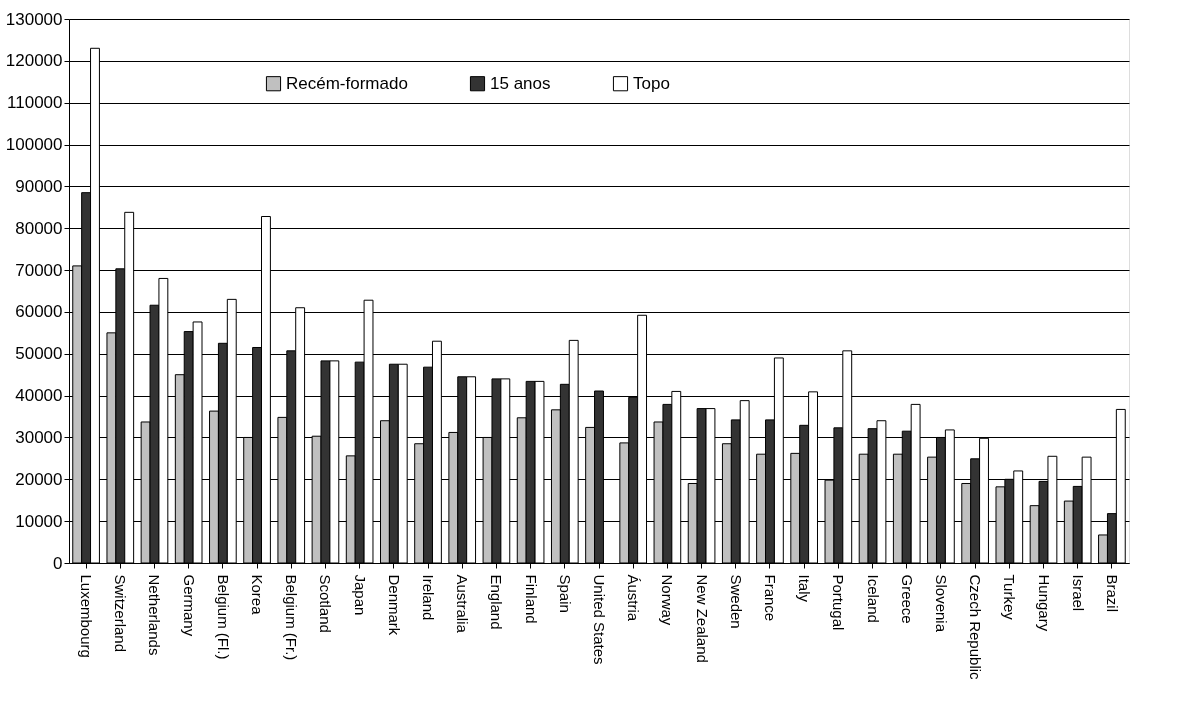  What do you see at coordinates (39, 354) in the screenshot?
I see `y-tick-label: 50000` at bounding box center [39, 354].